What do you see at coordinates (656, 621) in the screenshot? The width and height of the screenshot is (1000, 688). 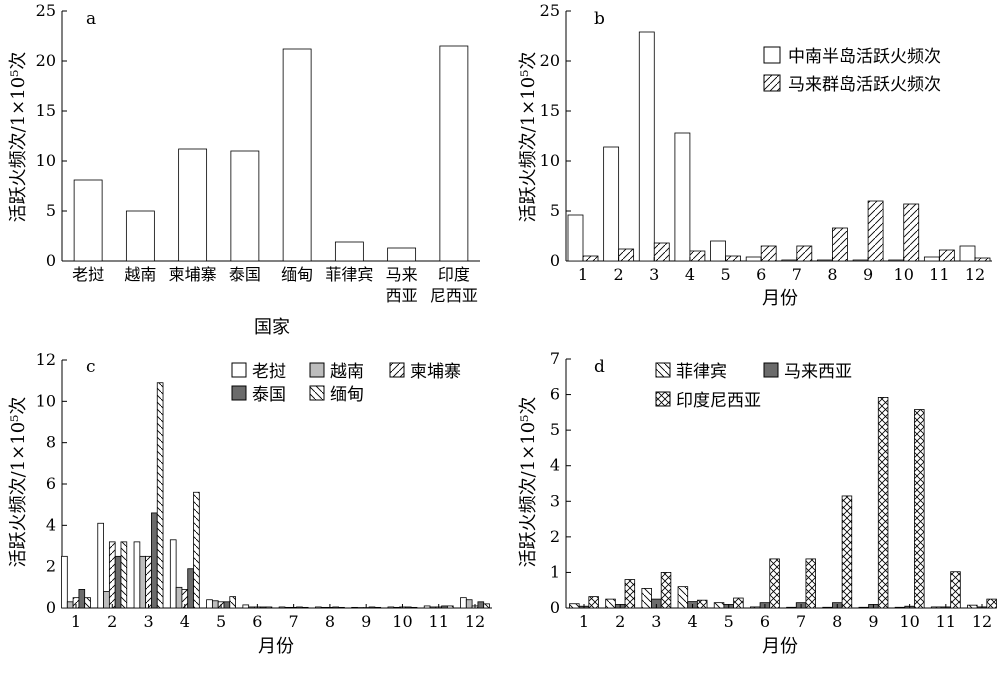 I see `x-tick-label: 3` at bounding box center [656, 621].